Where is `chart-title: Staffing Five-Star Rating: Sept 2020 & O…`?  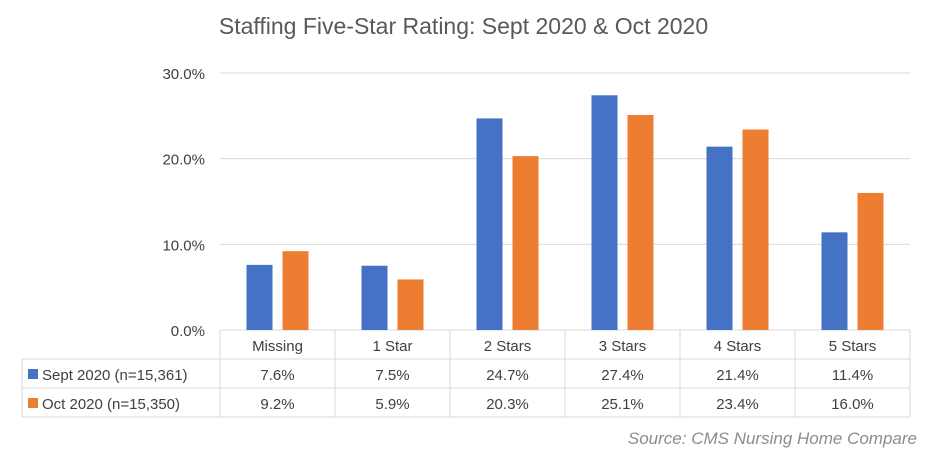
chart-title: Staffing Five-Star Rating: Sept 2020 & O… is located at coordinates (463, 26).